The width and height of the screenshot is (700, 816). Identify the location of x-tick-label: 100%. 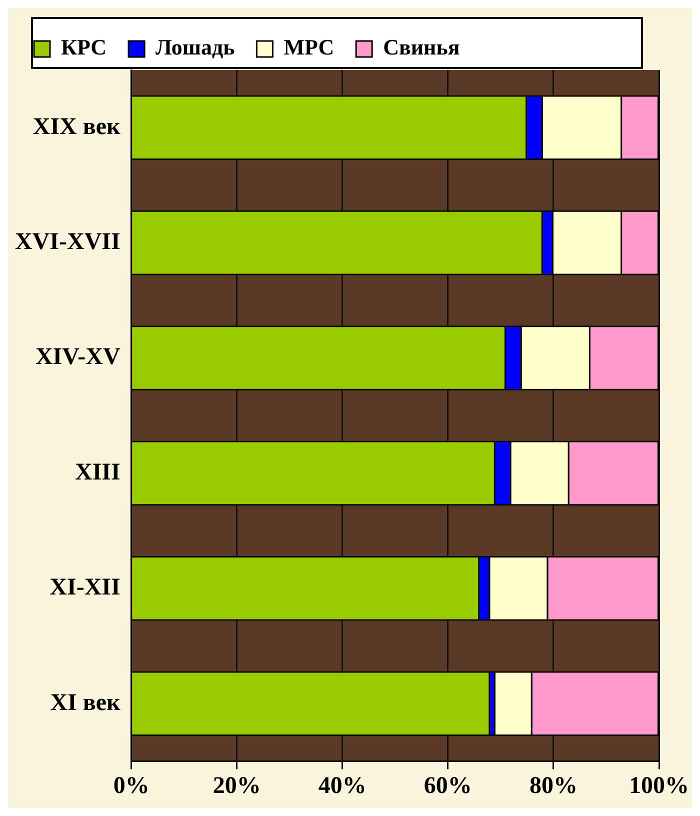
(659, 785).